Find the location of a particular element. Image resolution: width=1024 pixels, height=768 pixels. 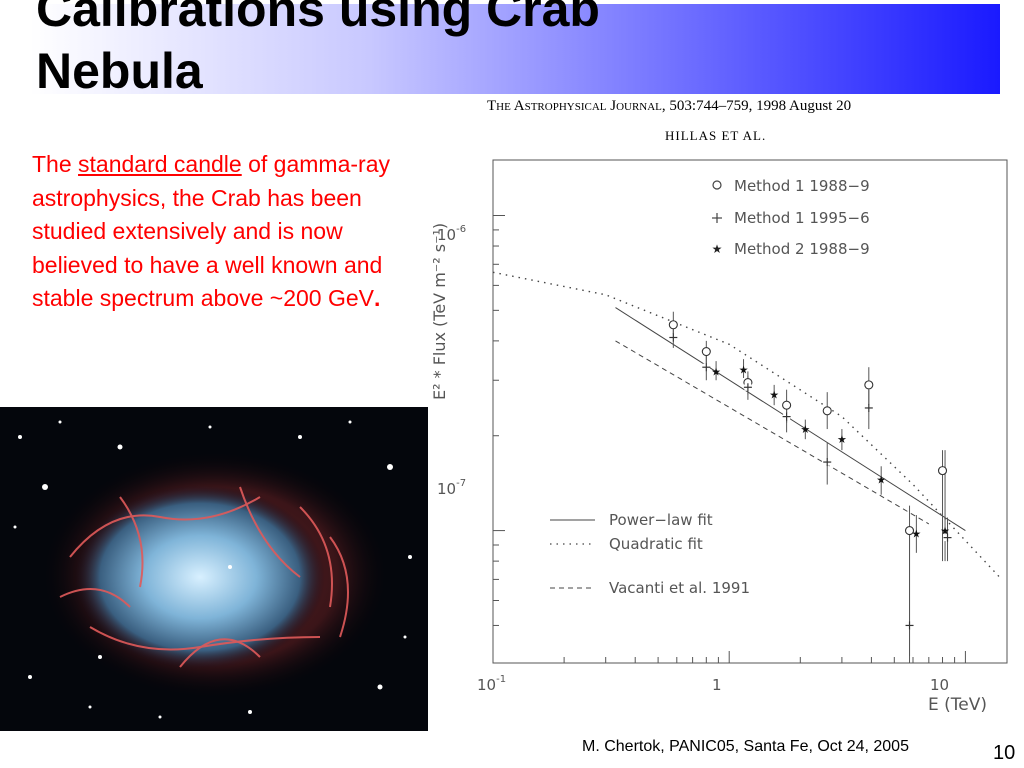

y-axis-label: E² * Flux (TeV m⁻² s⁻¹) is located at coordinates (439, 311).